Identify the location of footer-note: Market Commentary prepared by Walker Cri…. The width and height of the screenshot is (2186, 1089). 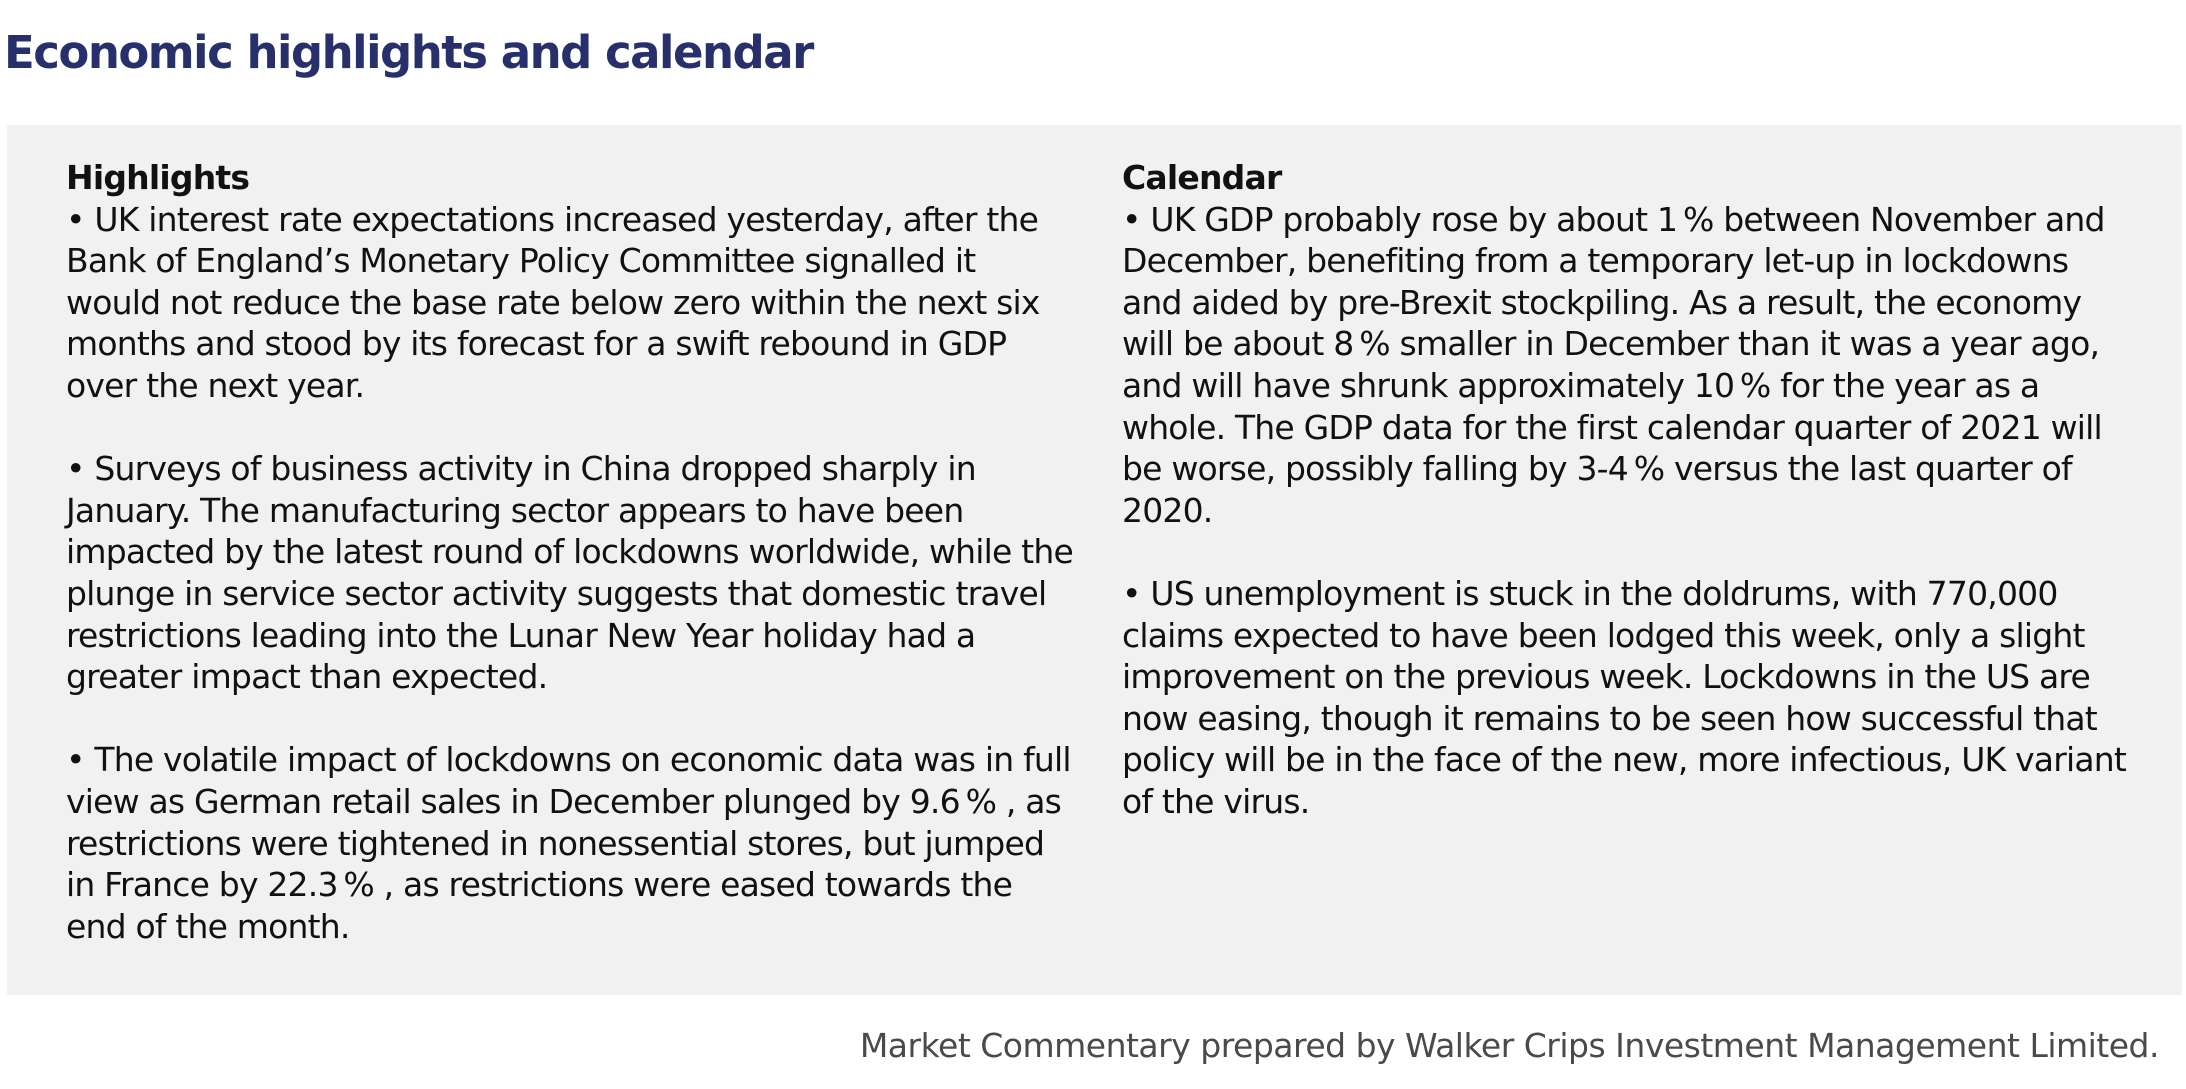
(1509, 1045).